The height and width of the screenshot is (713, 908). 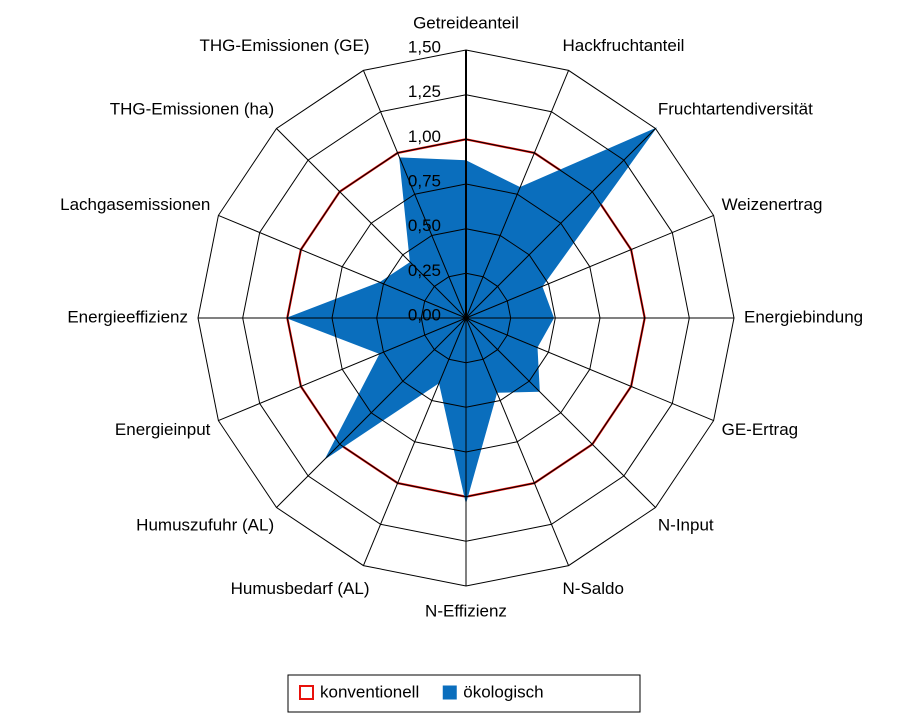 What do you see at coordinates (424, 180) in the screenshot?
I see `y-tick-label: 0,75` at bounding box center [424, 180].